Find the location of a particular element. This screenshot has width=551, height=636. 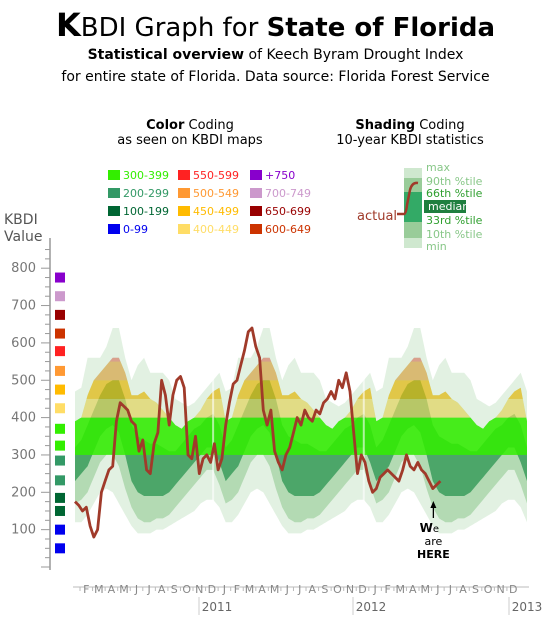

here-arrow-head is located at coordinates (433, 504).